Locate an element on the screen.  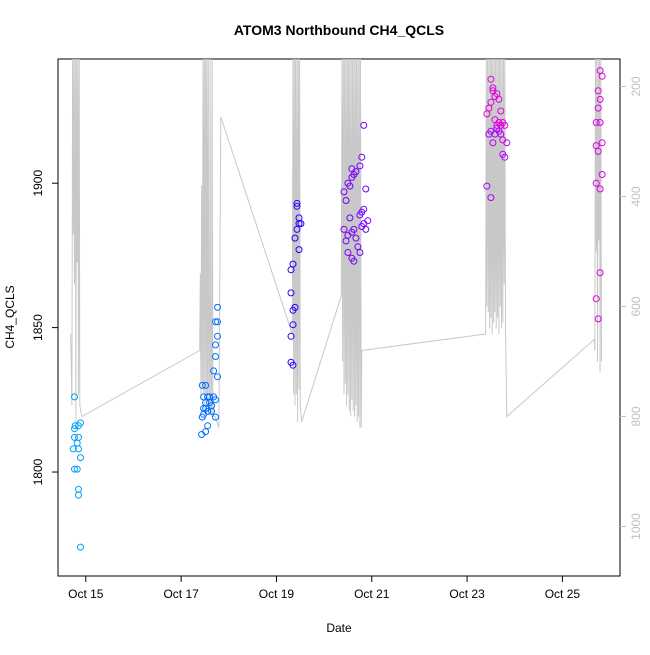
x-tick-label: Oct 21 is located at coordinates (372, 594).